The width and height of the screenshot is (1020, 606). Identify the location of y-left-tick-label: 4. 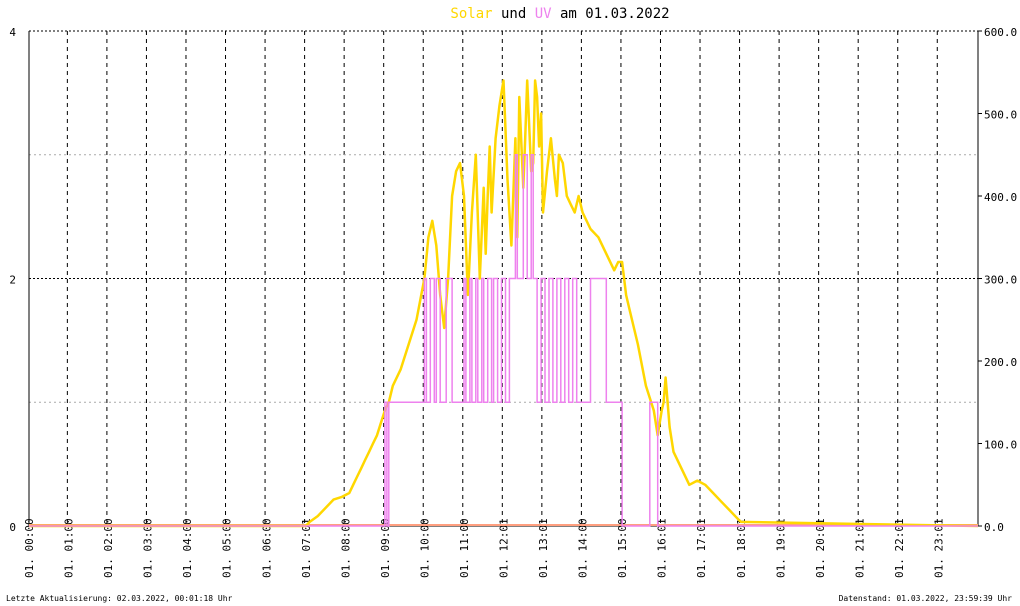
(12, 32).